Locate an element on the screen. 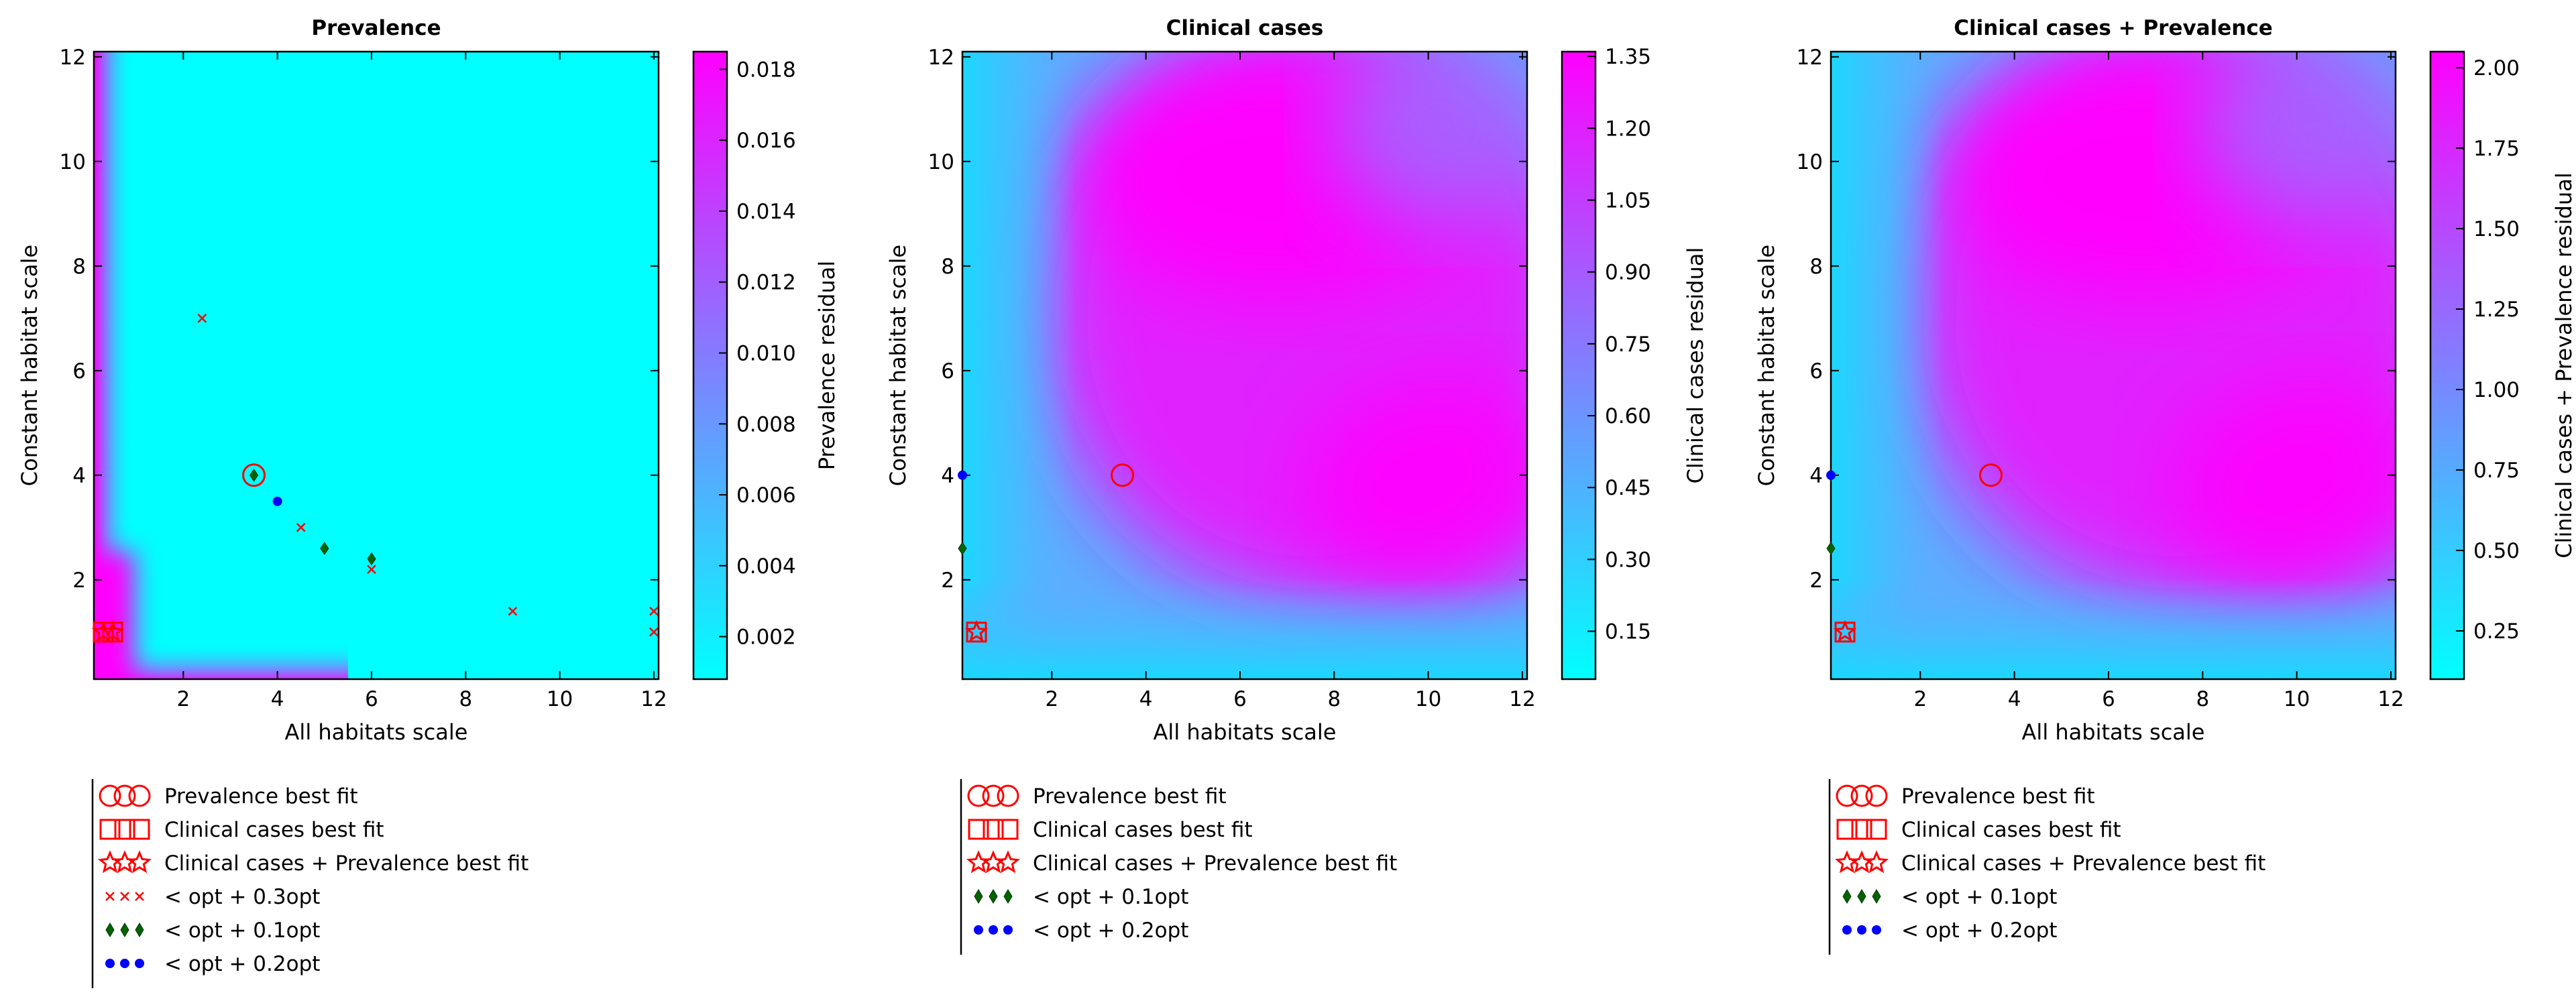 This screenshot has height=1007, width=2576. colorbar-tick-label: 0.018 is located at coordinates (766, 70).